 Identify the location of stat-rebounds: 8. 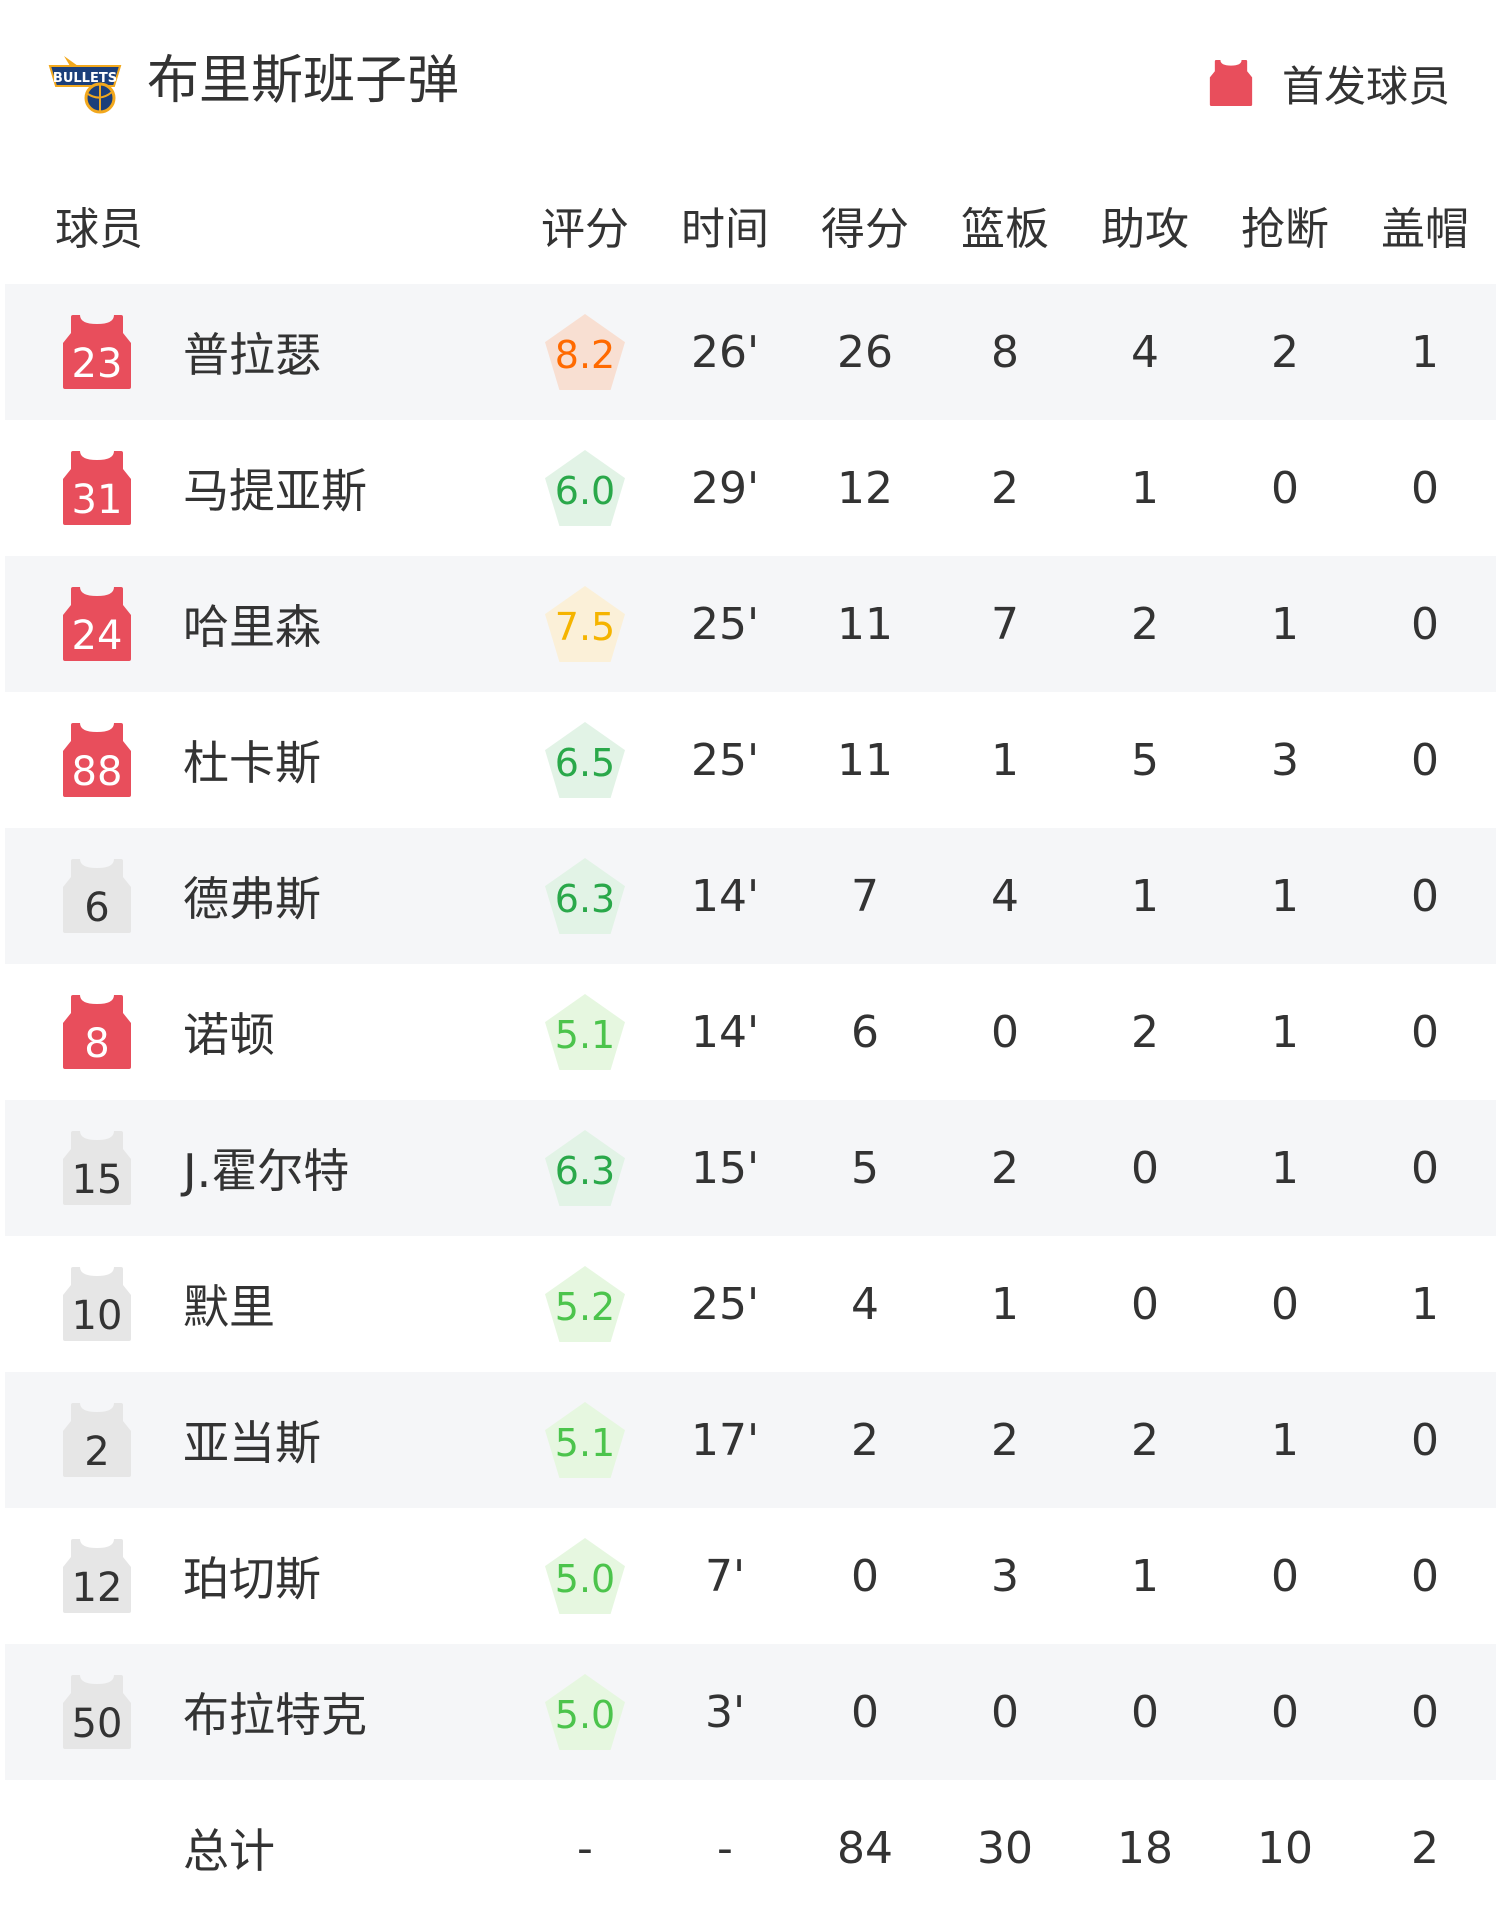
(1005, 352).